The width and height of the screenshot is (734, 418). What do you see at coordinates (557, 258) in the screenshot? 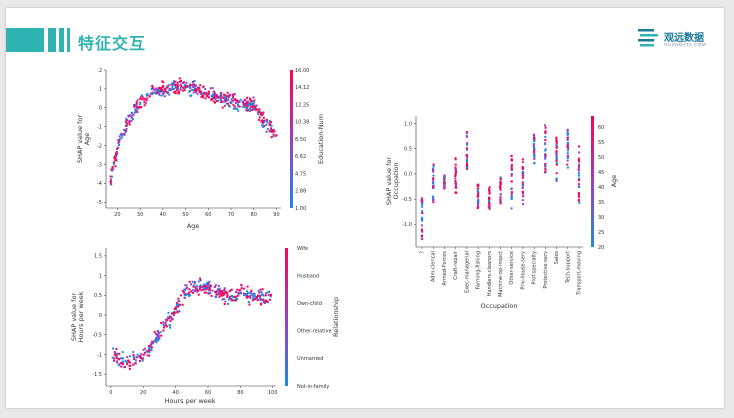
I see `x-tick-label: Sales` at bounding box center [557, 258].